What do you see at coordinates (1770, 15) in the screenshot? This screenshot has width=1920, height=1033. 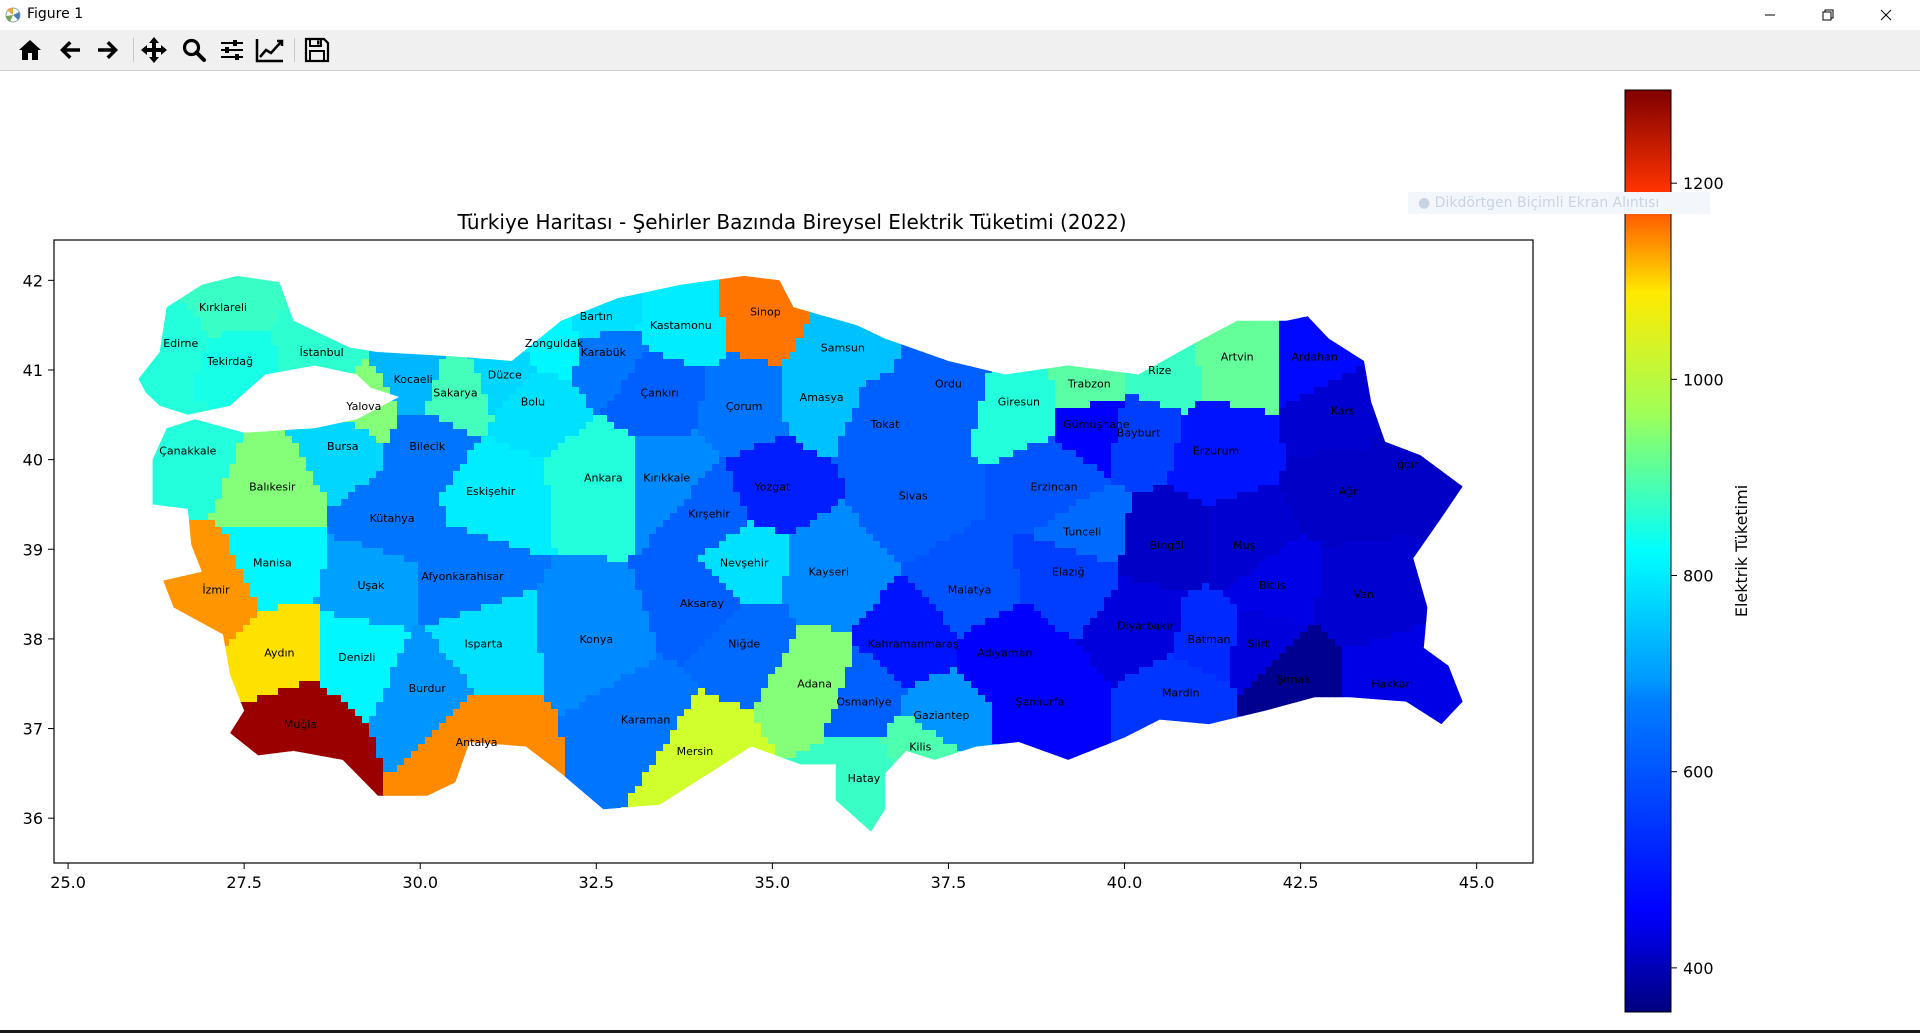 I see `minimize-button` at bounding box center [1770, 15].